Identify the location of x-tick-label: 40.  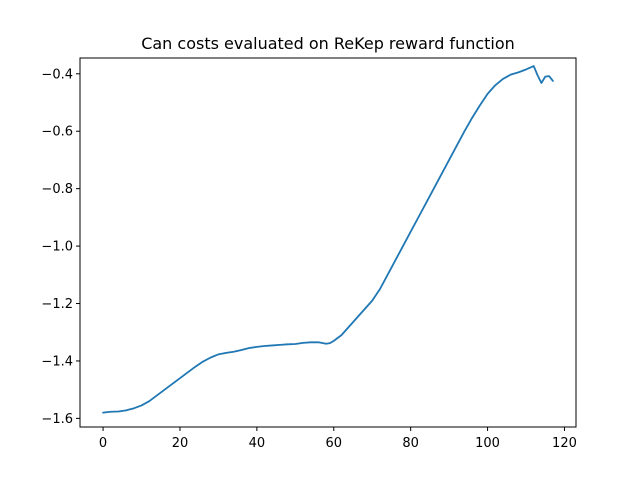
(257, 443).